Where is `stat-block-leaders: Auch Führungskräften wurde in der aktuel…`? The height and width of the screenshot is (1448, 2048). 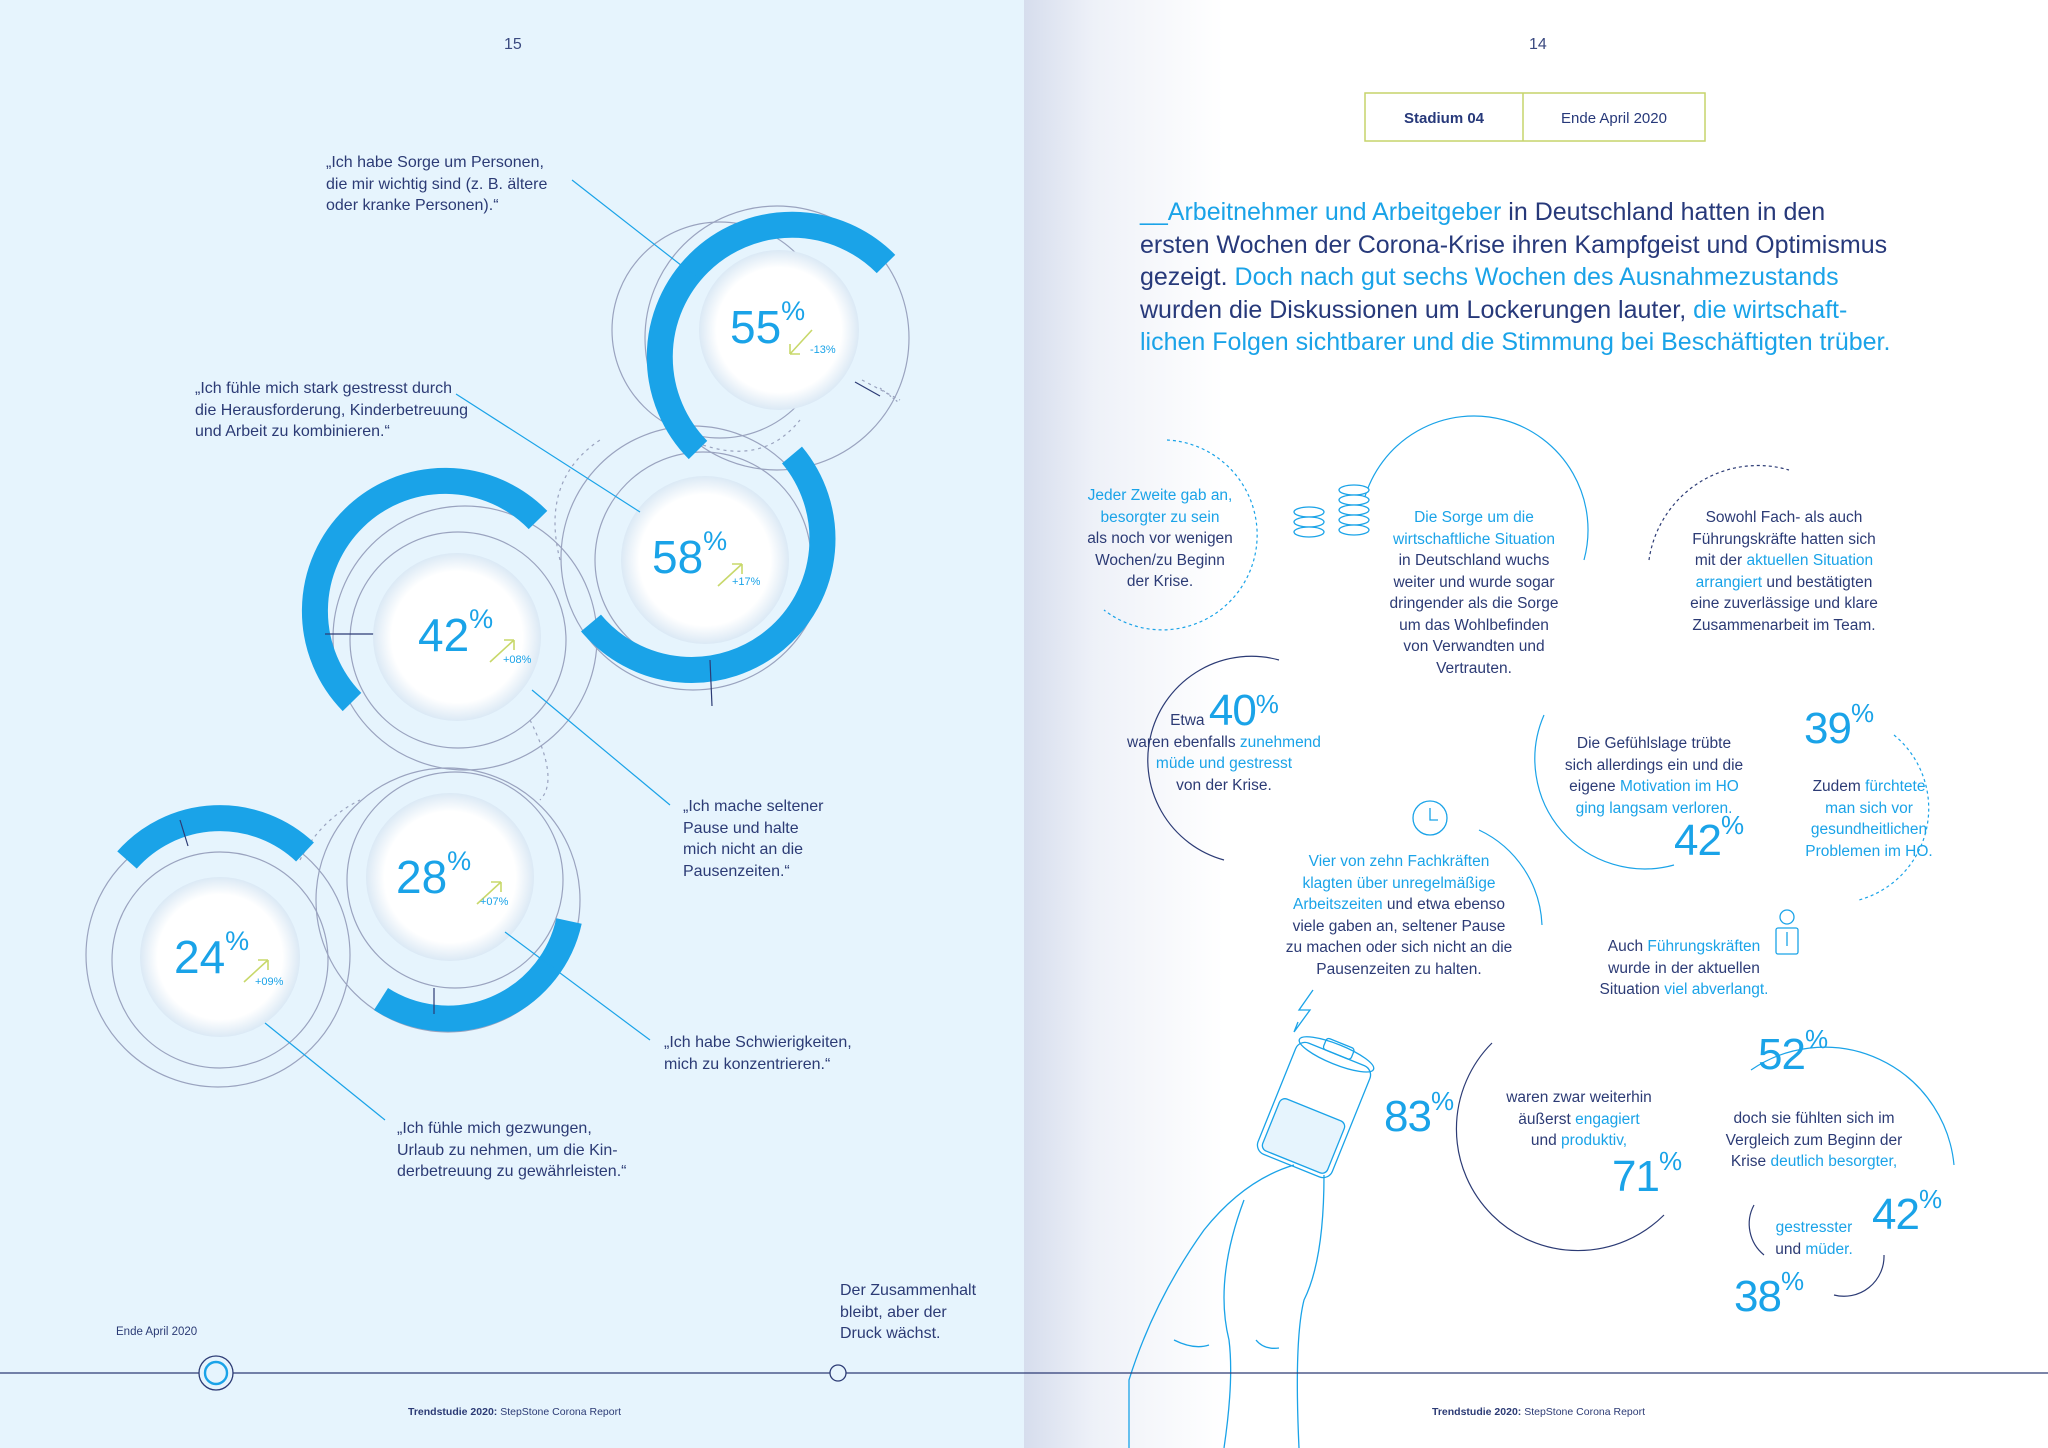
stat-block-leaders: Auch Führungskräften wurde in der aktuel… is located at coordinates (1684, 968).